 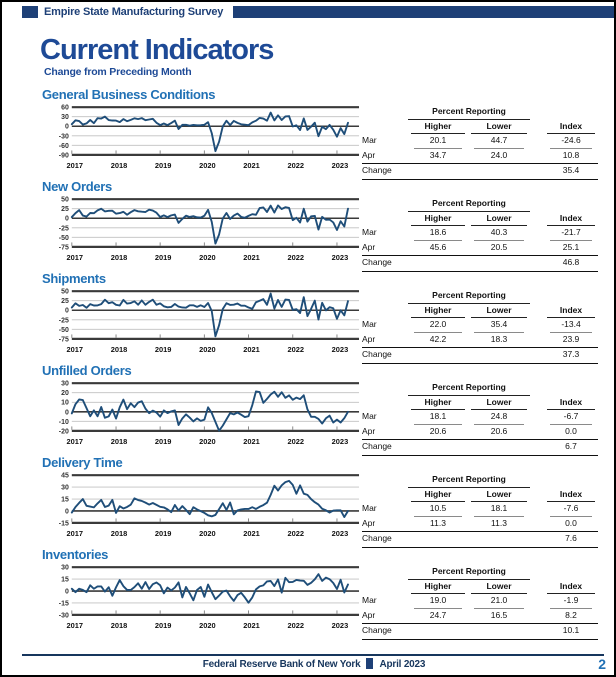 What do you see at coordinates (571, 262) in the screenshot?
I see `change-index: 46.8` at bounding box center [571, 262].